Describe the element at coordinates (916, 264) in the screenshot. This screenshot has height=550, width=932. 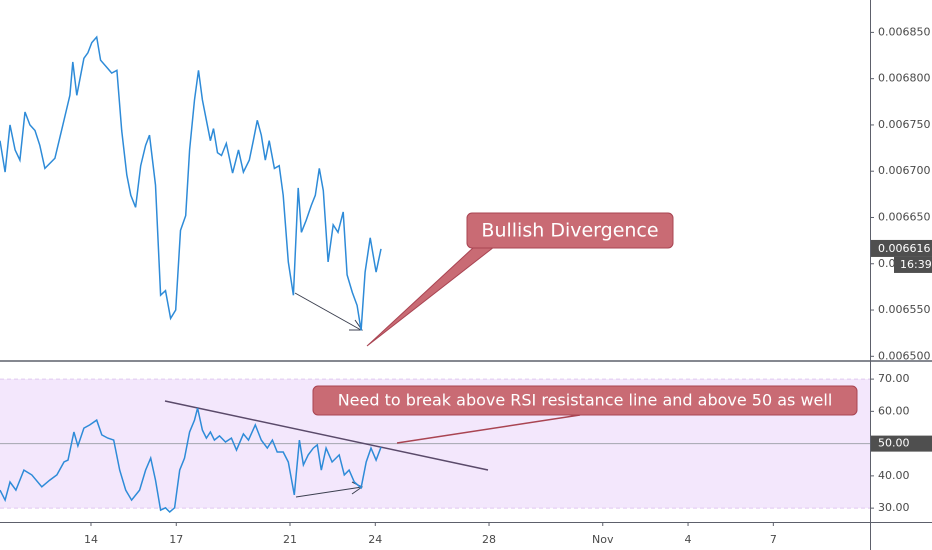
I see `countdown-label: 16:39` at that location.